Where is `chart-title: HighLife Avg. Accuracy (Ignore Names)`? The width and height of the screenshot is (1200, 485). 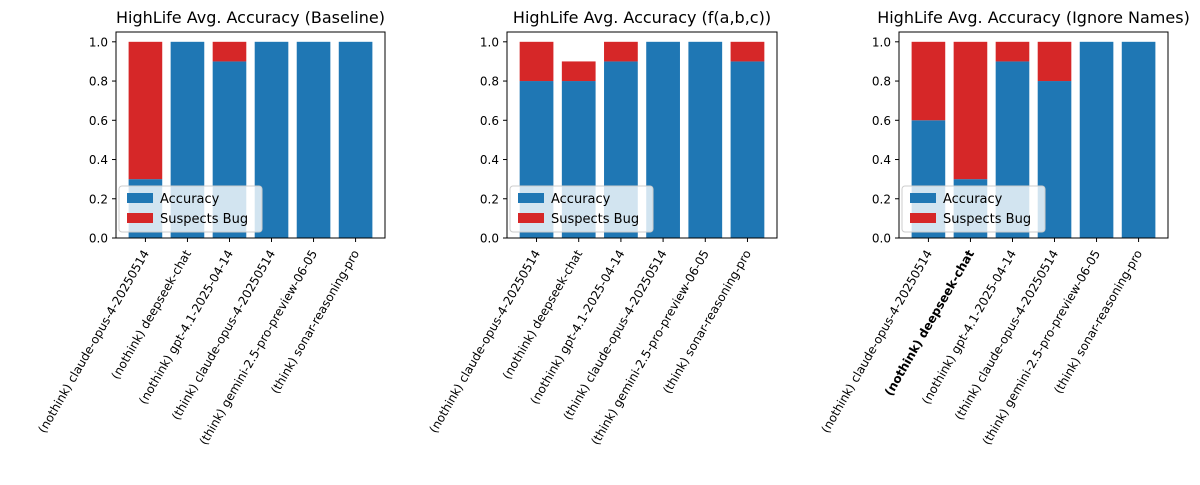
chart-title: HighLife Avg. Accuracy (Ignore Names) is located at coordinates (1033, 17).